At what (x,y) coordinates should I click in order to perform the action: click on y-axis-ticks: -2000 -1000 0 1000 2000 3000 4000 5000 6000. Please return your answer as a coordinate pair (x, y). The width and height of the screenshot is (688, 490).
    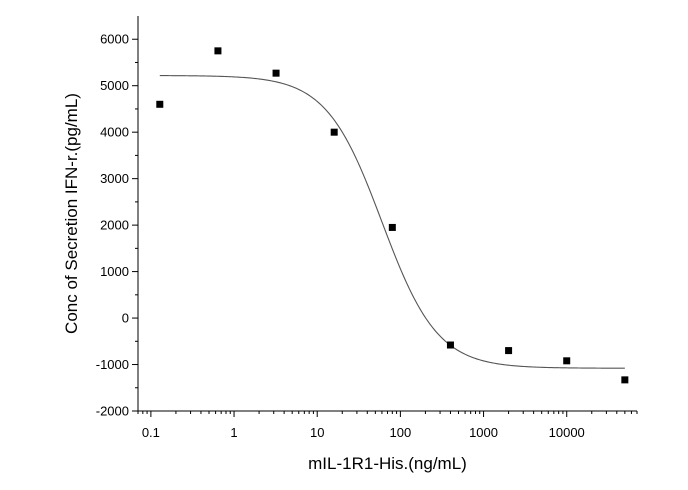
    Looking at the image, I should click on (117, 225).